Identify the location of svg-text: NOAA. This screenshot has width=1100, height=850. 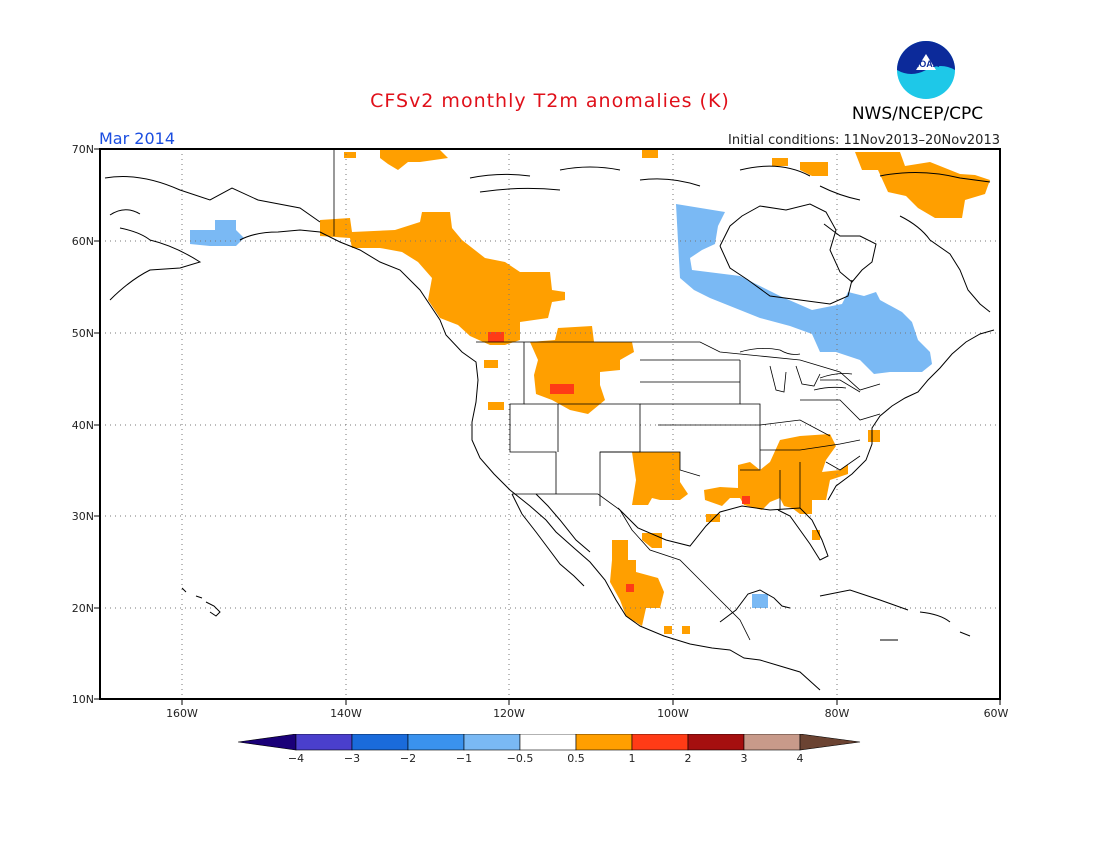
(926, 64).